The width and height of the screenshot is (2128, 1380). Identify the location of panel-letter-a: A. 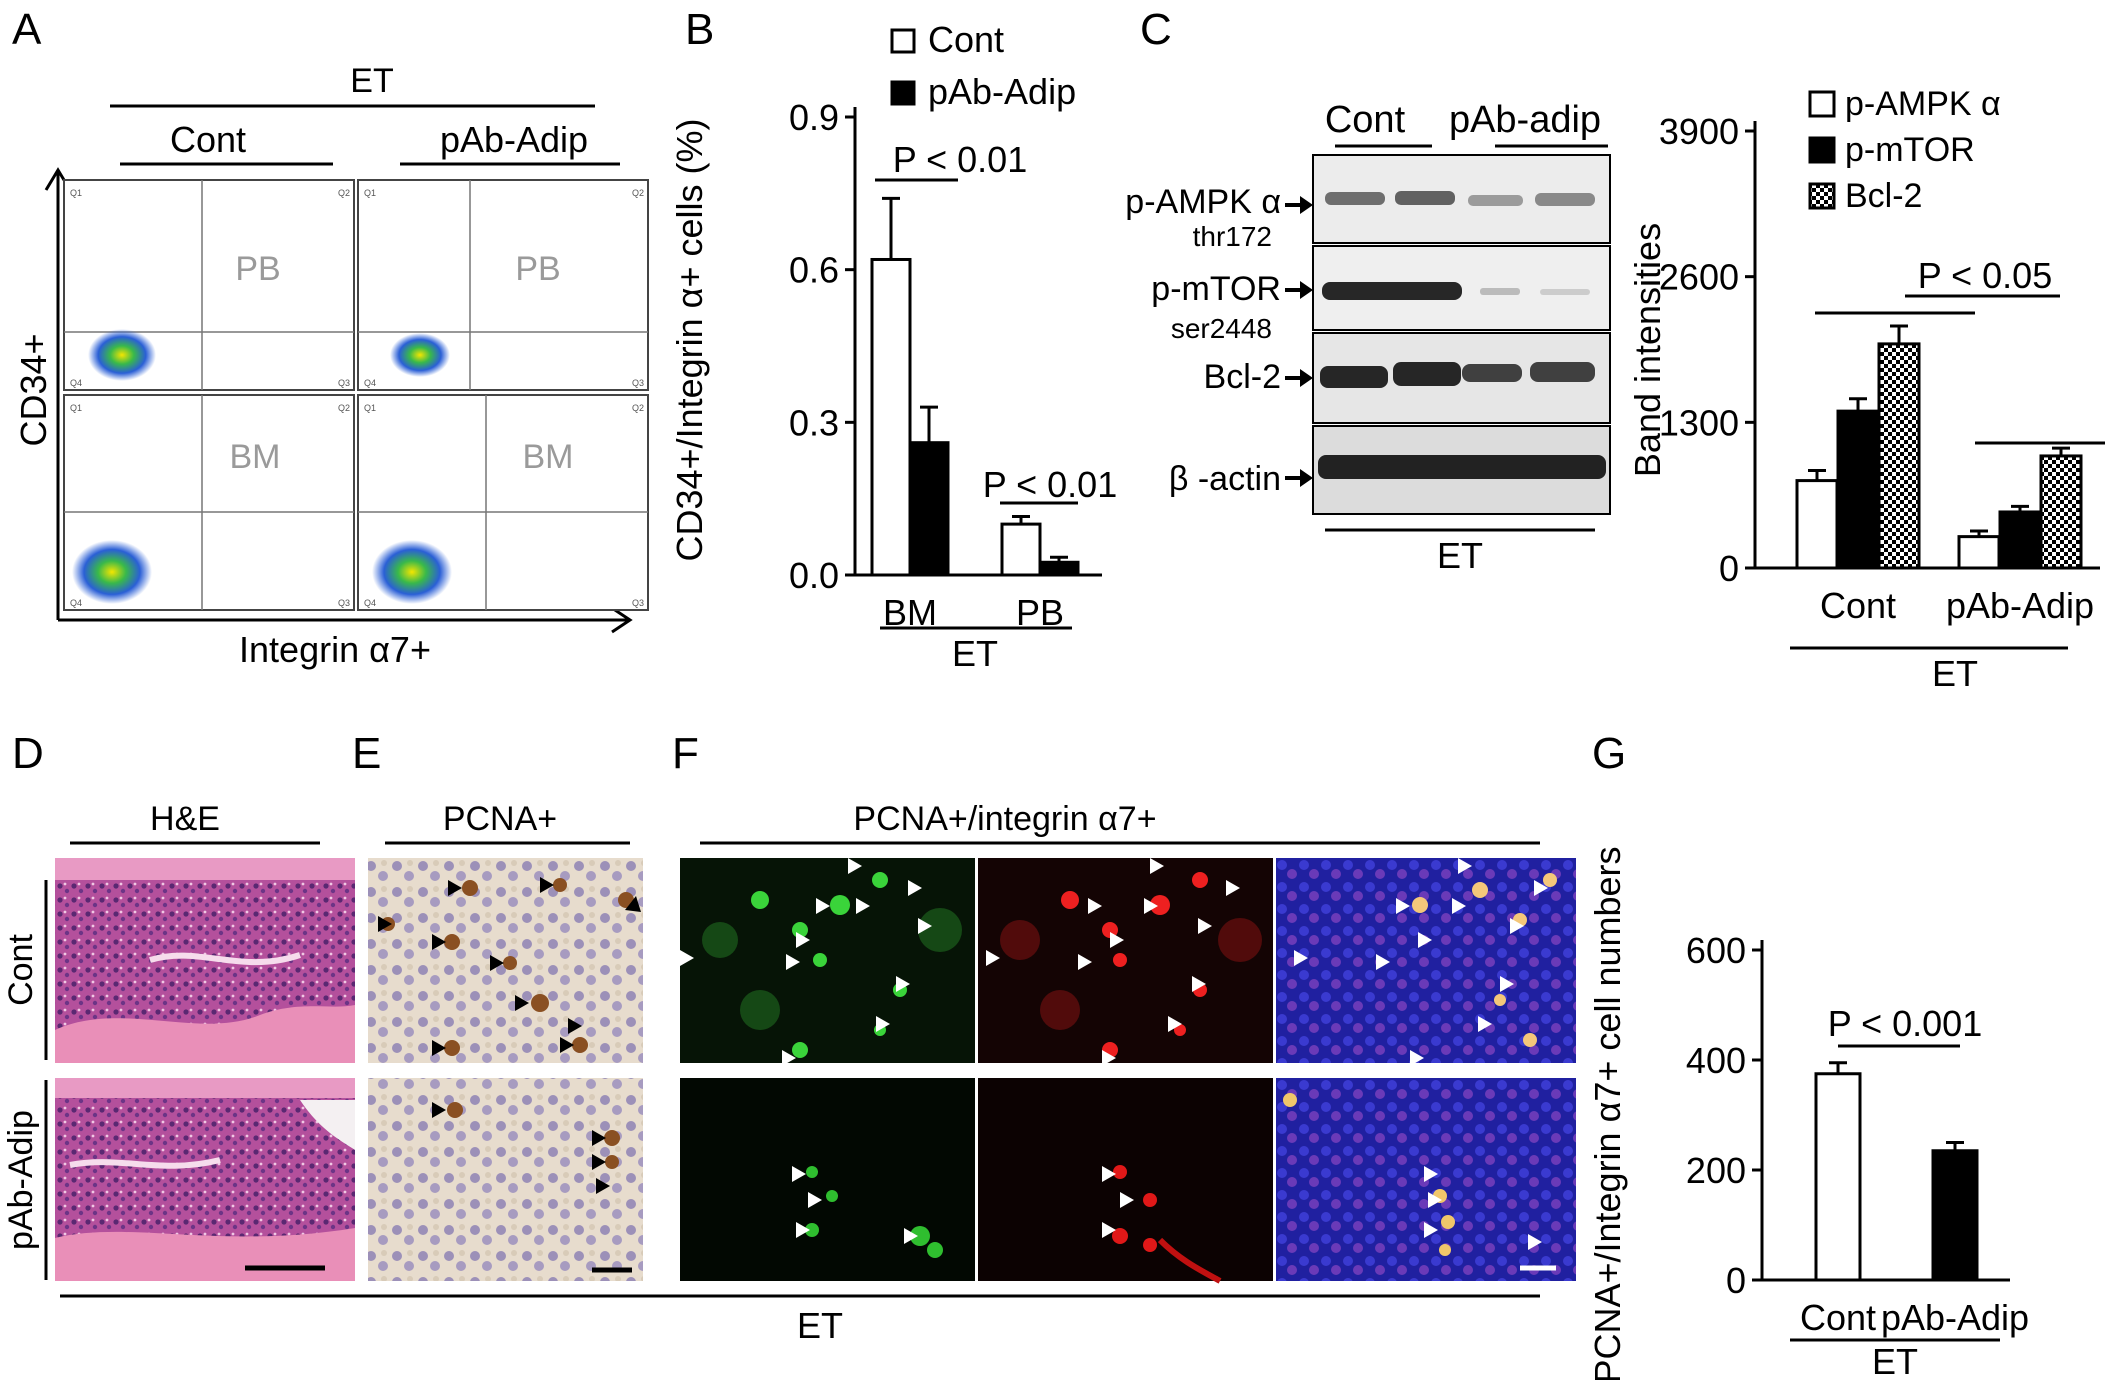
(27, 29).